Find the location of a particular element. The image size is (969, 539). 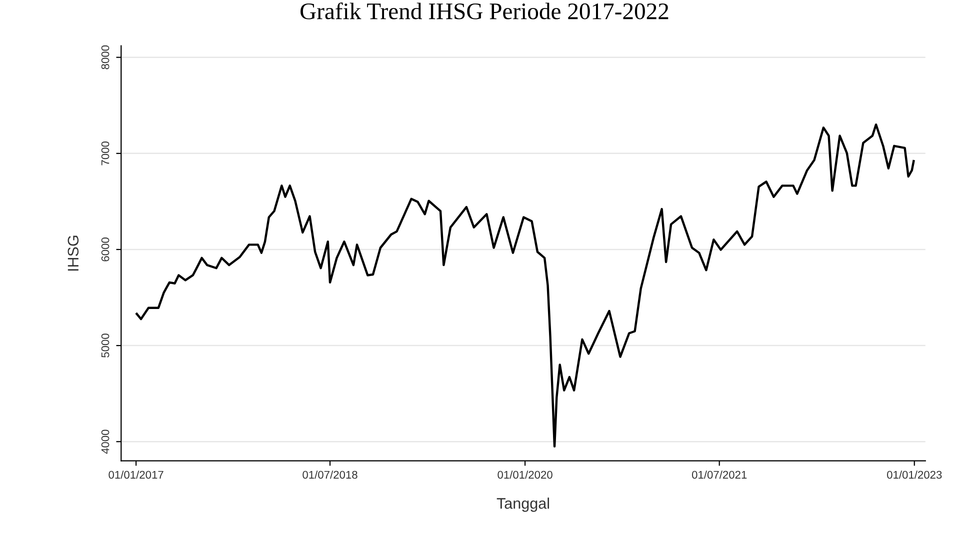

y-tick-label: 7000 is located at coordinates (105, 153).